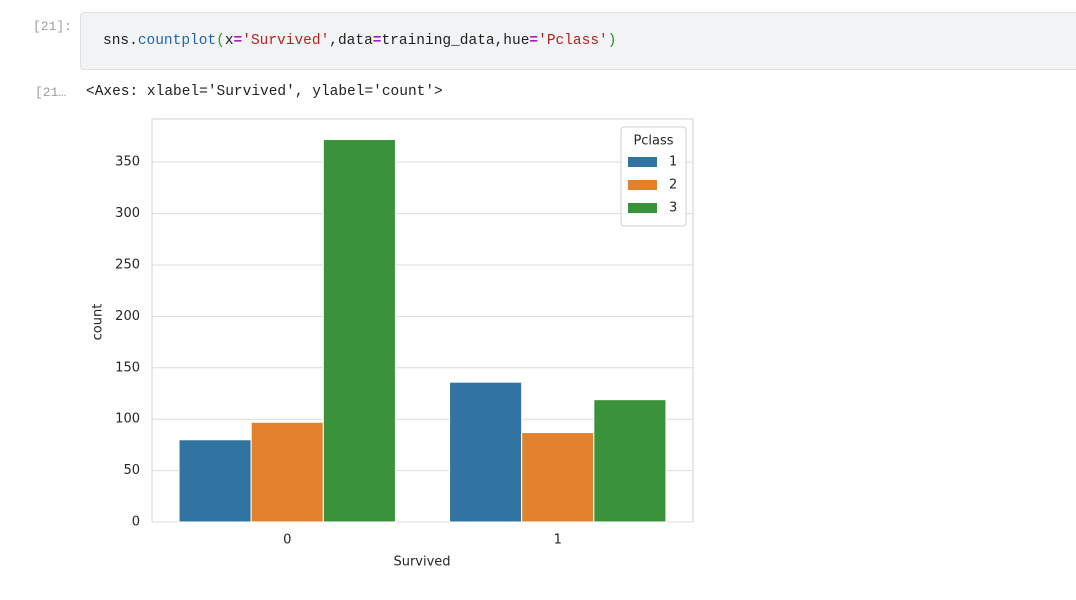 This screenshot has width=1076, height=600. What do you see at coordinates (421, 562) in the screenshot?
I see `x-axis-label: Survived` at bounding box center [421, 562].